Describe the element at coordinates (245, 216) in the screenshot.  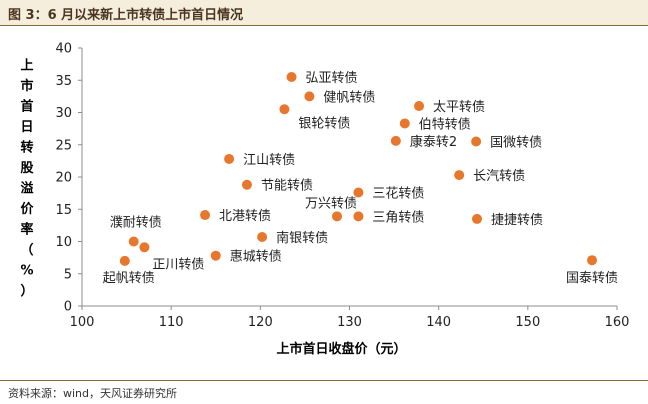
I see `point-label: 北港转债` at that location.